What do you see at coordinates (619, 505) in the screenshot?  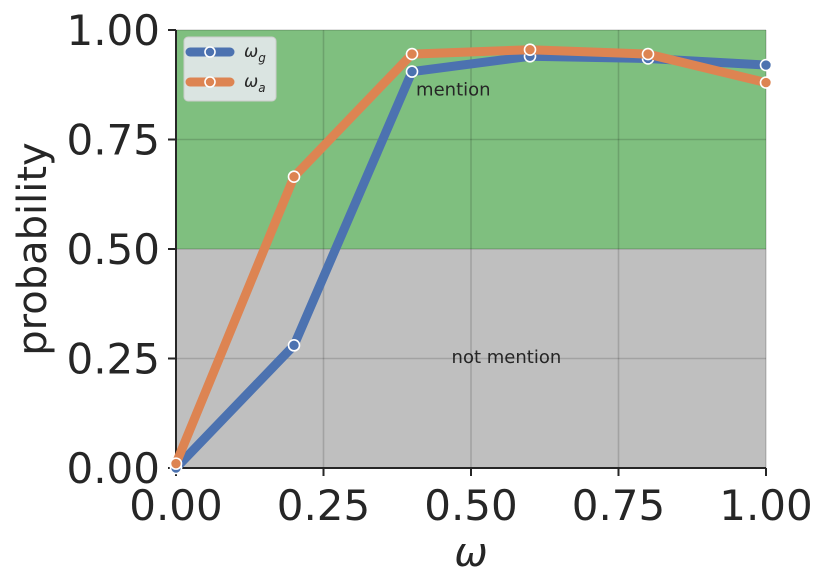 I see `x-tick-label: 0.75` at bounding box center [619, 505].